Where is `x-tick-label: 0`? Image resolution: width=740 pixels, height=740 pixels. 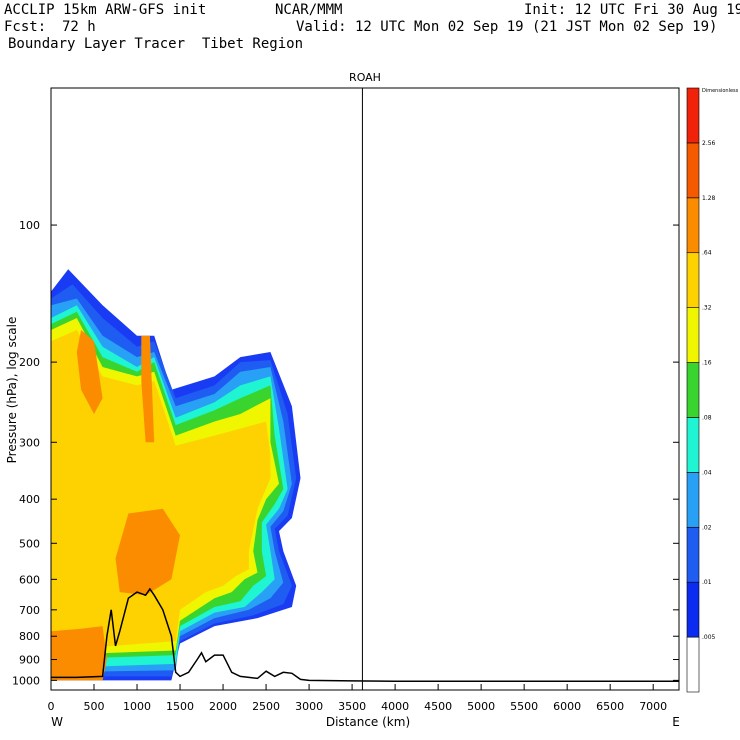 x-tick-label: 0 is located at coordinates (51, 706).